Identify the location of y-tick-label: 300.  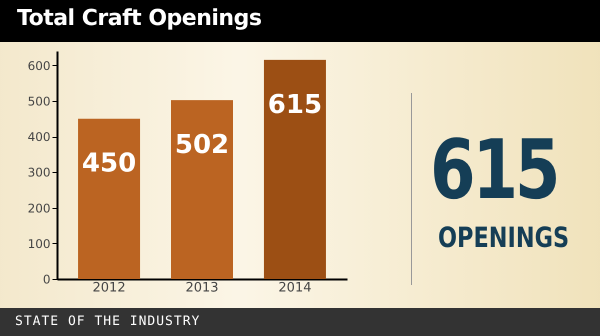
(39, 173).